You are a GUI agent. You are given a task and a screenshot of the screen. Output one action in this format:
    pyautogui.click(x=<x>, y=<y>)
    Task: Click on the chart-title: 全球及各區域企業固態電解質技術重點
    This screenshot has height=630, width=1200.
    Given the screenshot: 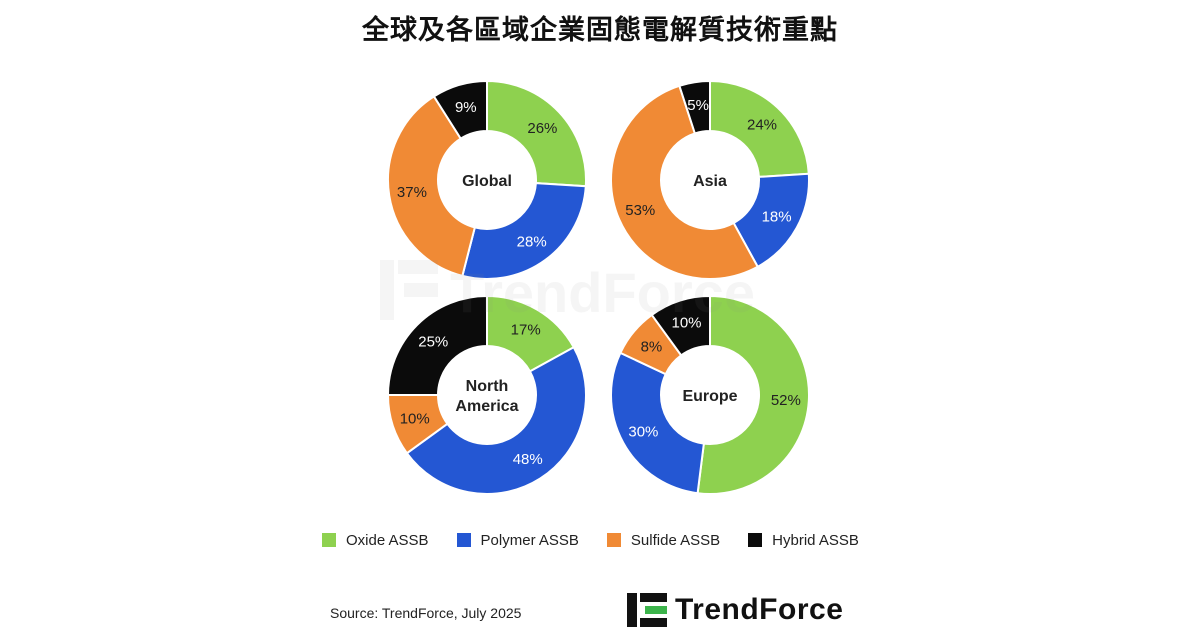 What is the action you would take?
    pyautogui.click(x=600, y=30)
    